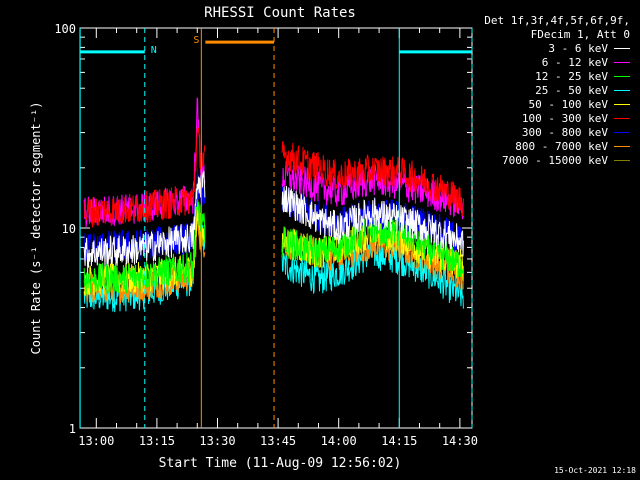 The image size is (640, 480). Describe the element at coordinates (339, 441) in the screenshot. I see `x-tick-label: 14:00` at that location.